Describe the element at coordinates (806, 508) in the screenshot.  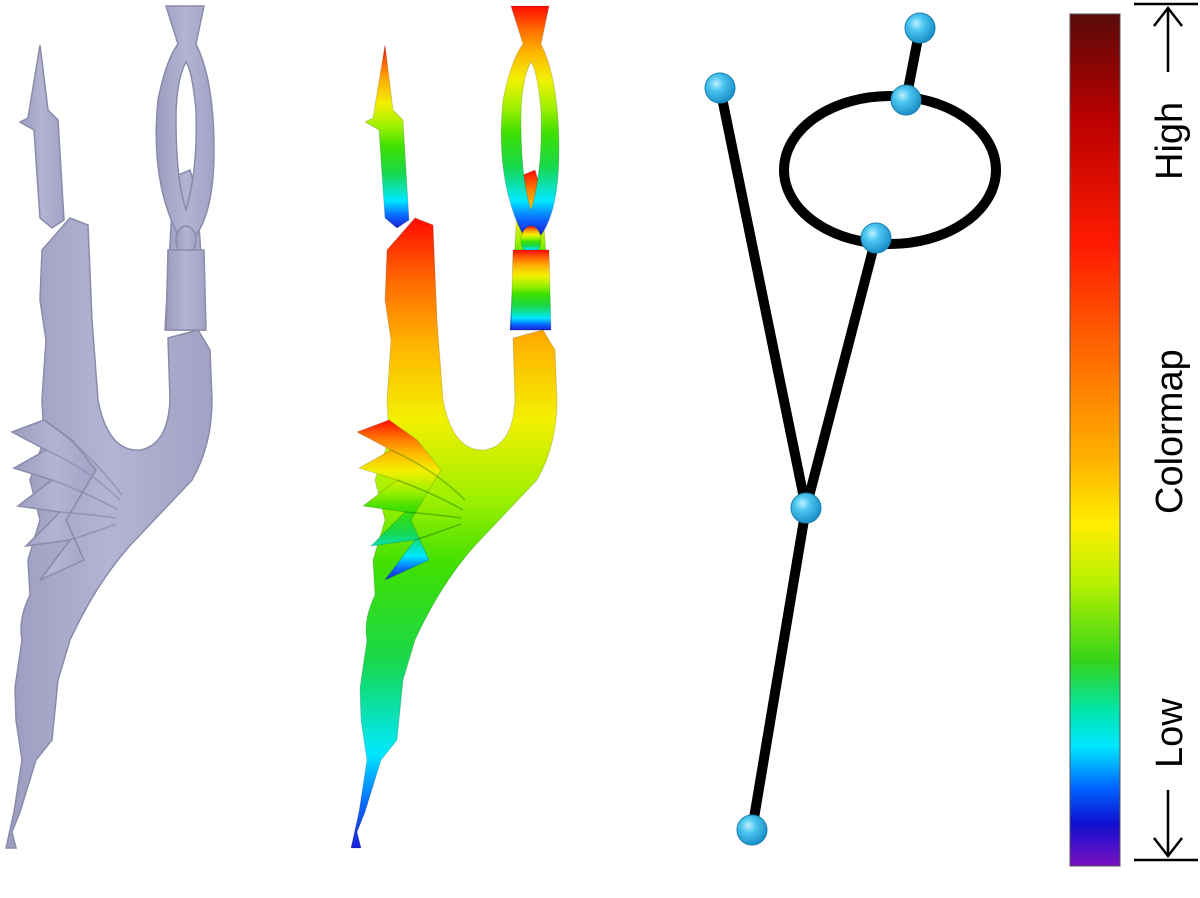
I see `skeleton-node-junction` at that location.